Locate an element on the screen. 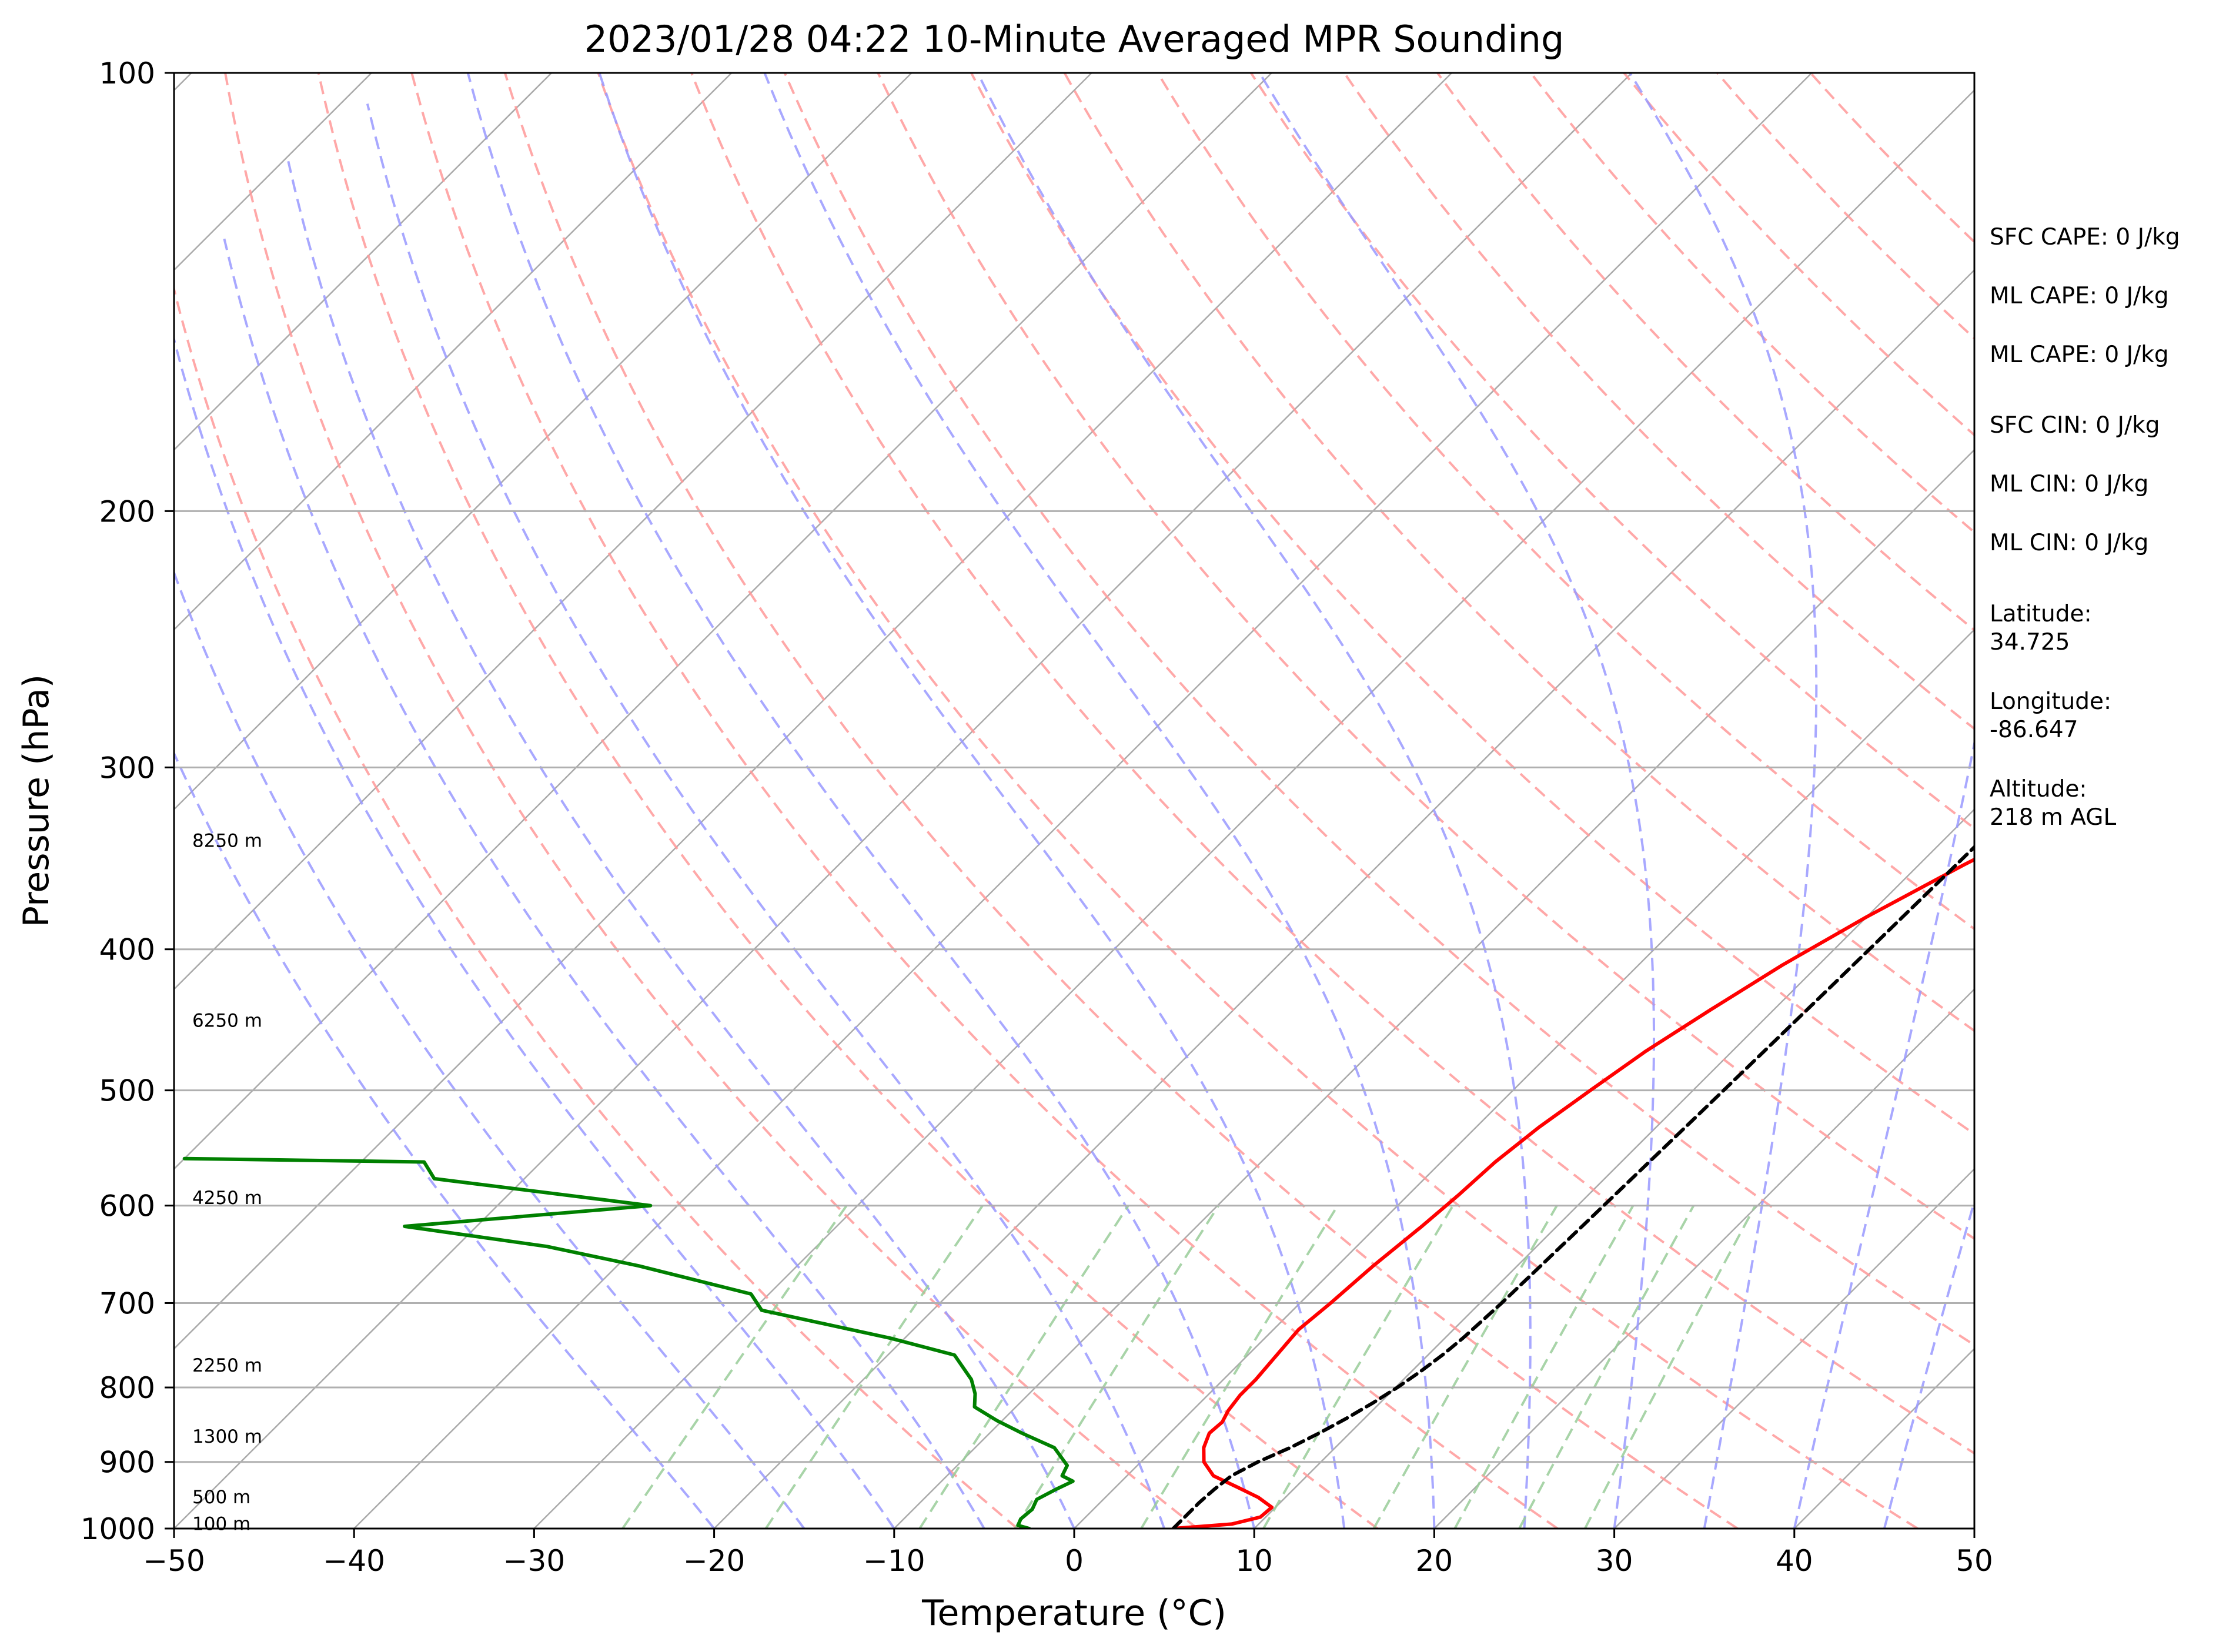  x-tick-label: −50 is located at coordinates (174, 1561).